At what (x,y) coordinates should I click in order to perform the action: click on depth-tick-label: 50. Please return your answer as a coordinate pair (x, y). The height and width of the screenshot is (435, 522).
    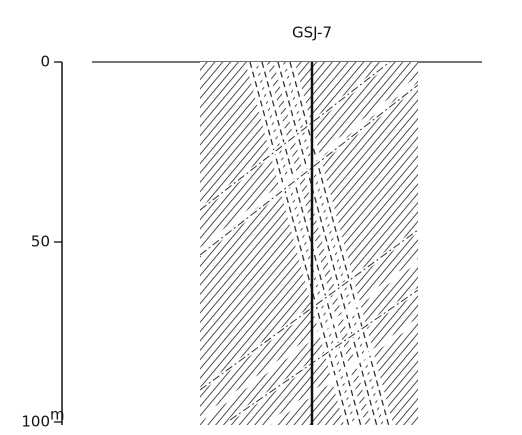
    Looking at the image, I should click on (40, 242).